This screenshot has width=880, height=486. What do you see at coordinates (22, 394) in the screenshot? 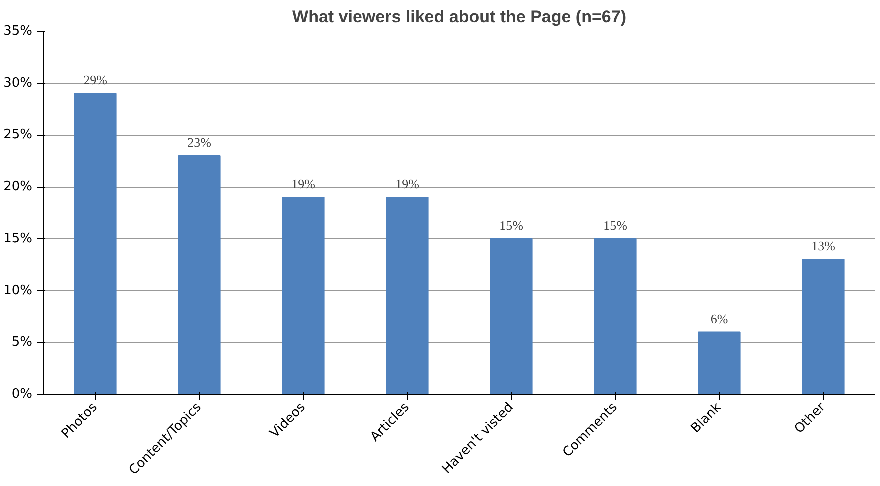
I see `y-tick-label: 0%` at bounding box center [22, 394].